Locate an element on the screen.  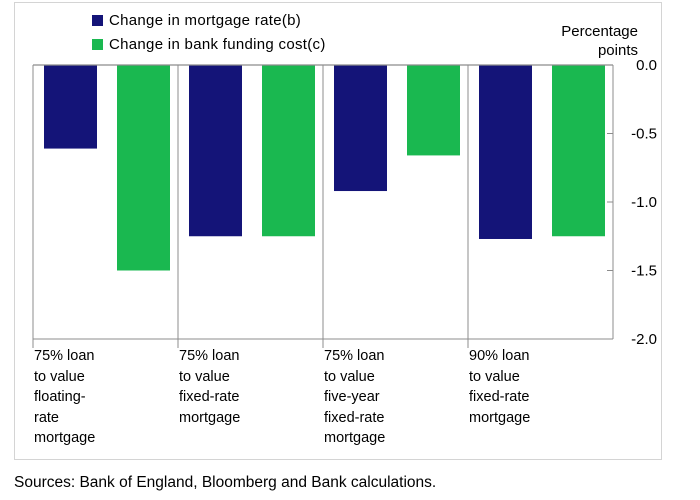
legend-item-funding-cost: Change in bank funding cost(c) is located at coordinates (209, 44).